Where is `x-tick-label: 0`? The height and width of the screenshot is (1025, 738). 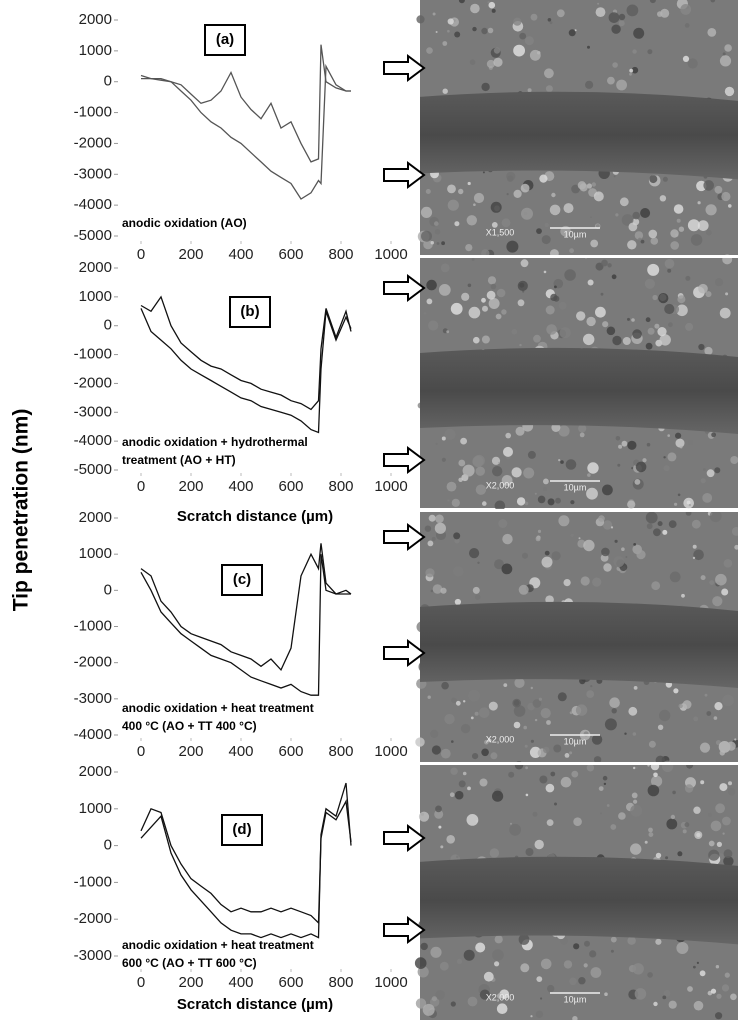 x-tick-label: 0 is located at coordinates (141, 751).